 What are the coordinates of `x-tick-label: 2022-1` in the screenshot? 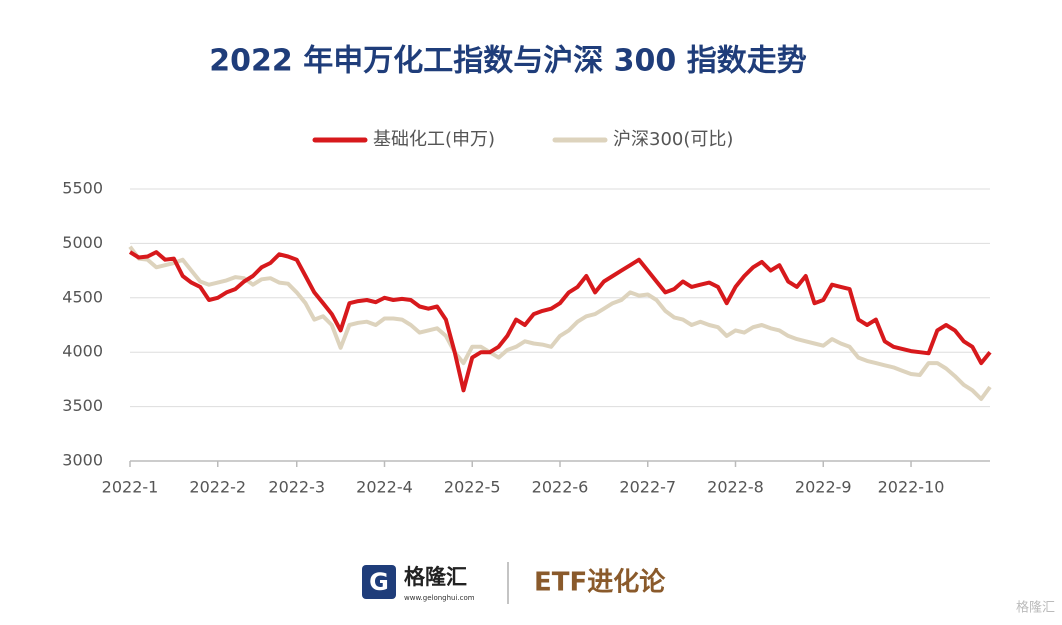 It's located at (130, 487).